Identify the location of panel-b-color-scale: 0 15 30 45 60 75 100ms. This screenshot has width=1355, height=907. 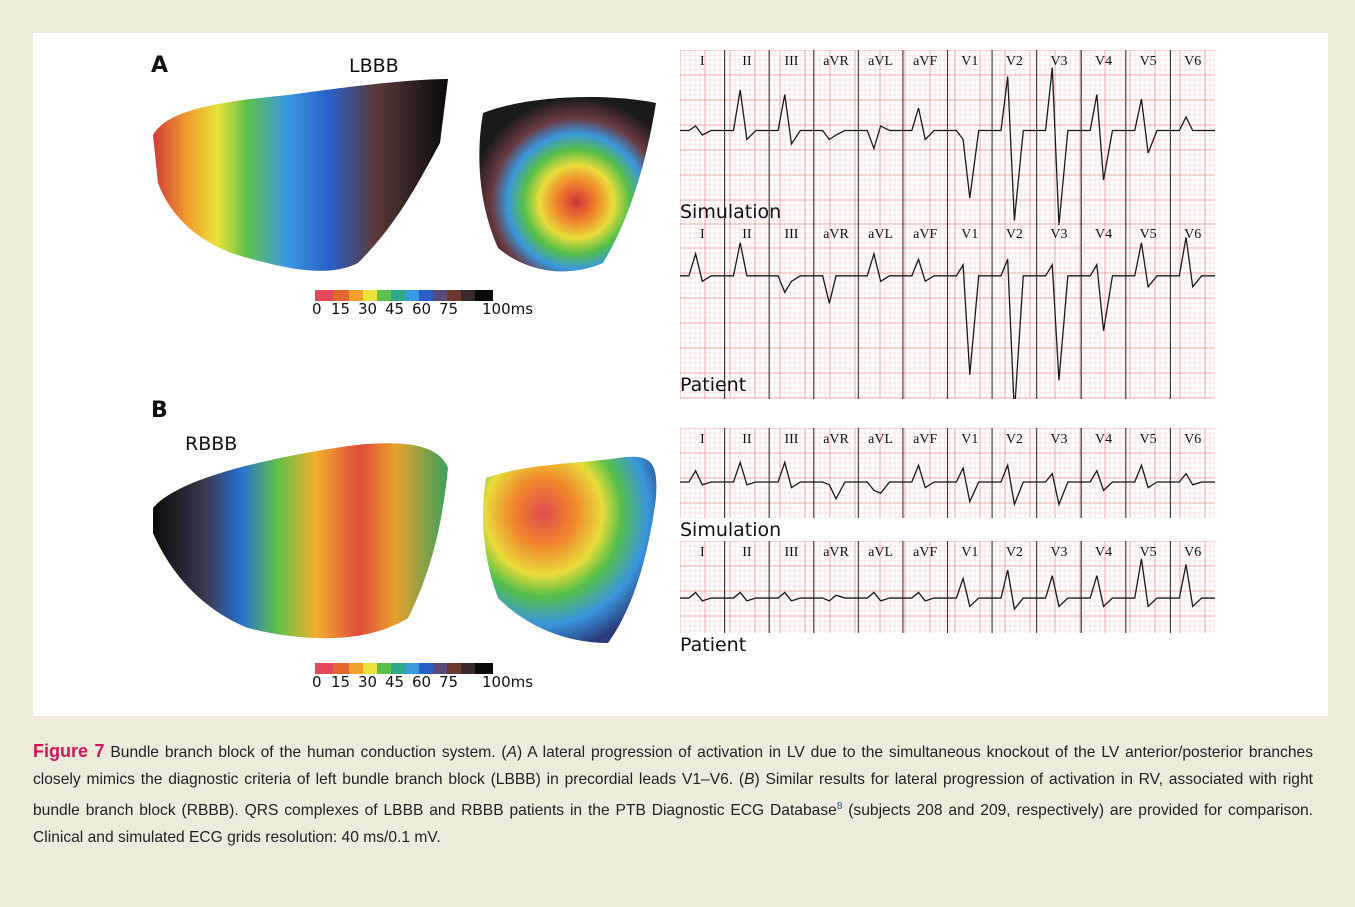
(443, 683).